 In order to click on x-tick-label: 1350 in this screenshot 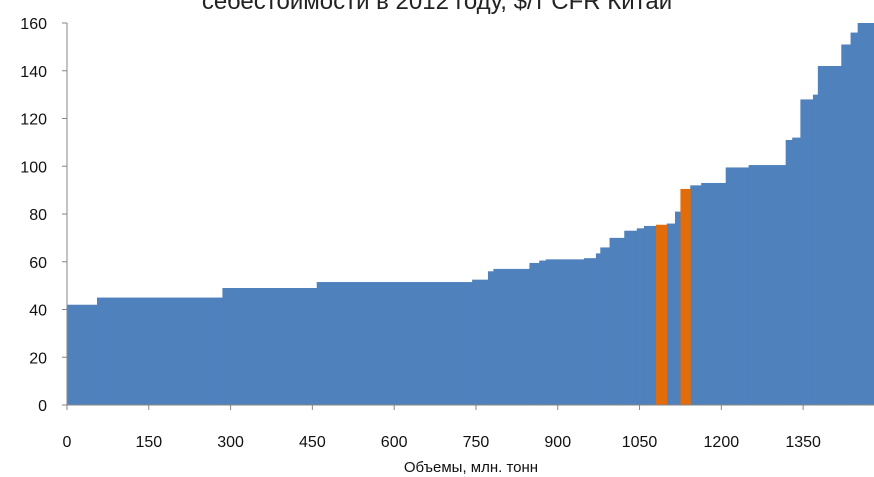, I will do `click(803, 442)`.